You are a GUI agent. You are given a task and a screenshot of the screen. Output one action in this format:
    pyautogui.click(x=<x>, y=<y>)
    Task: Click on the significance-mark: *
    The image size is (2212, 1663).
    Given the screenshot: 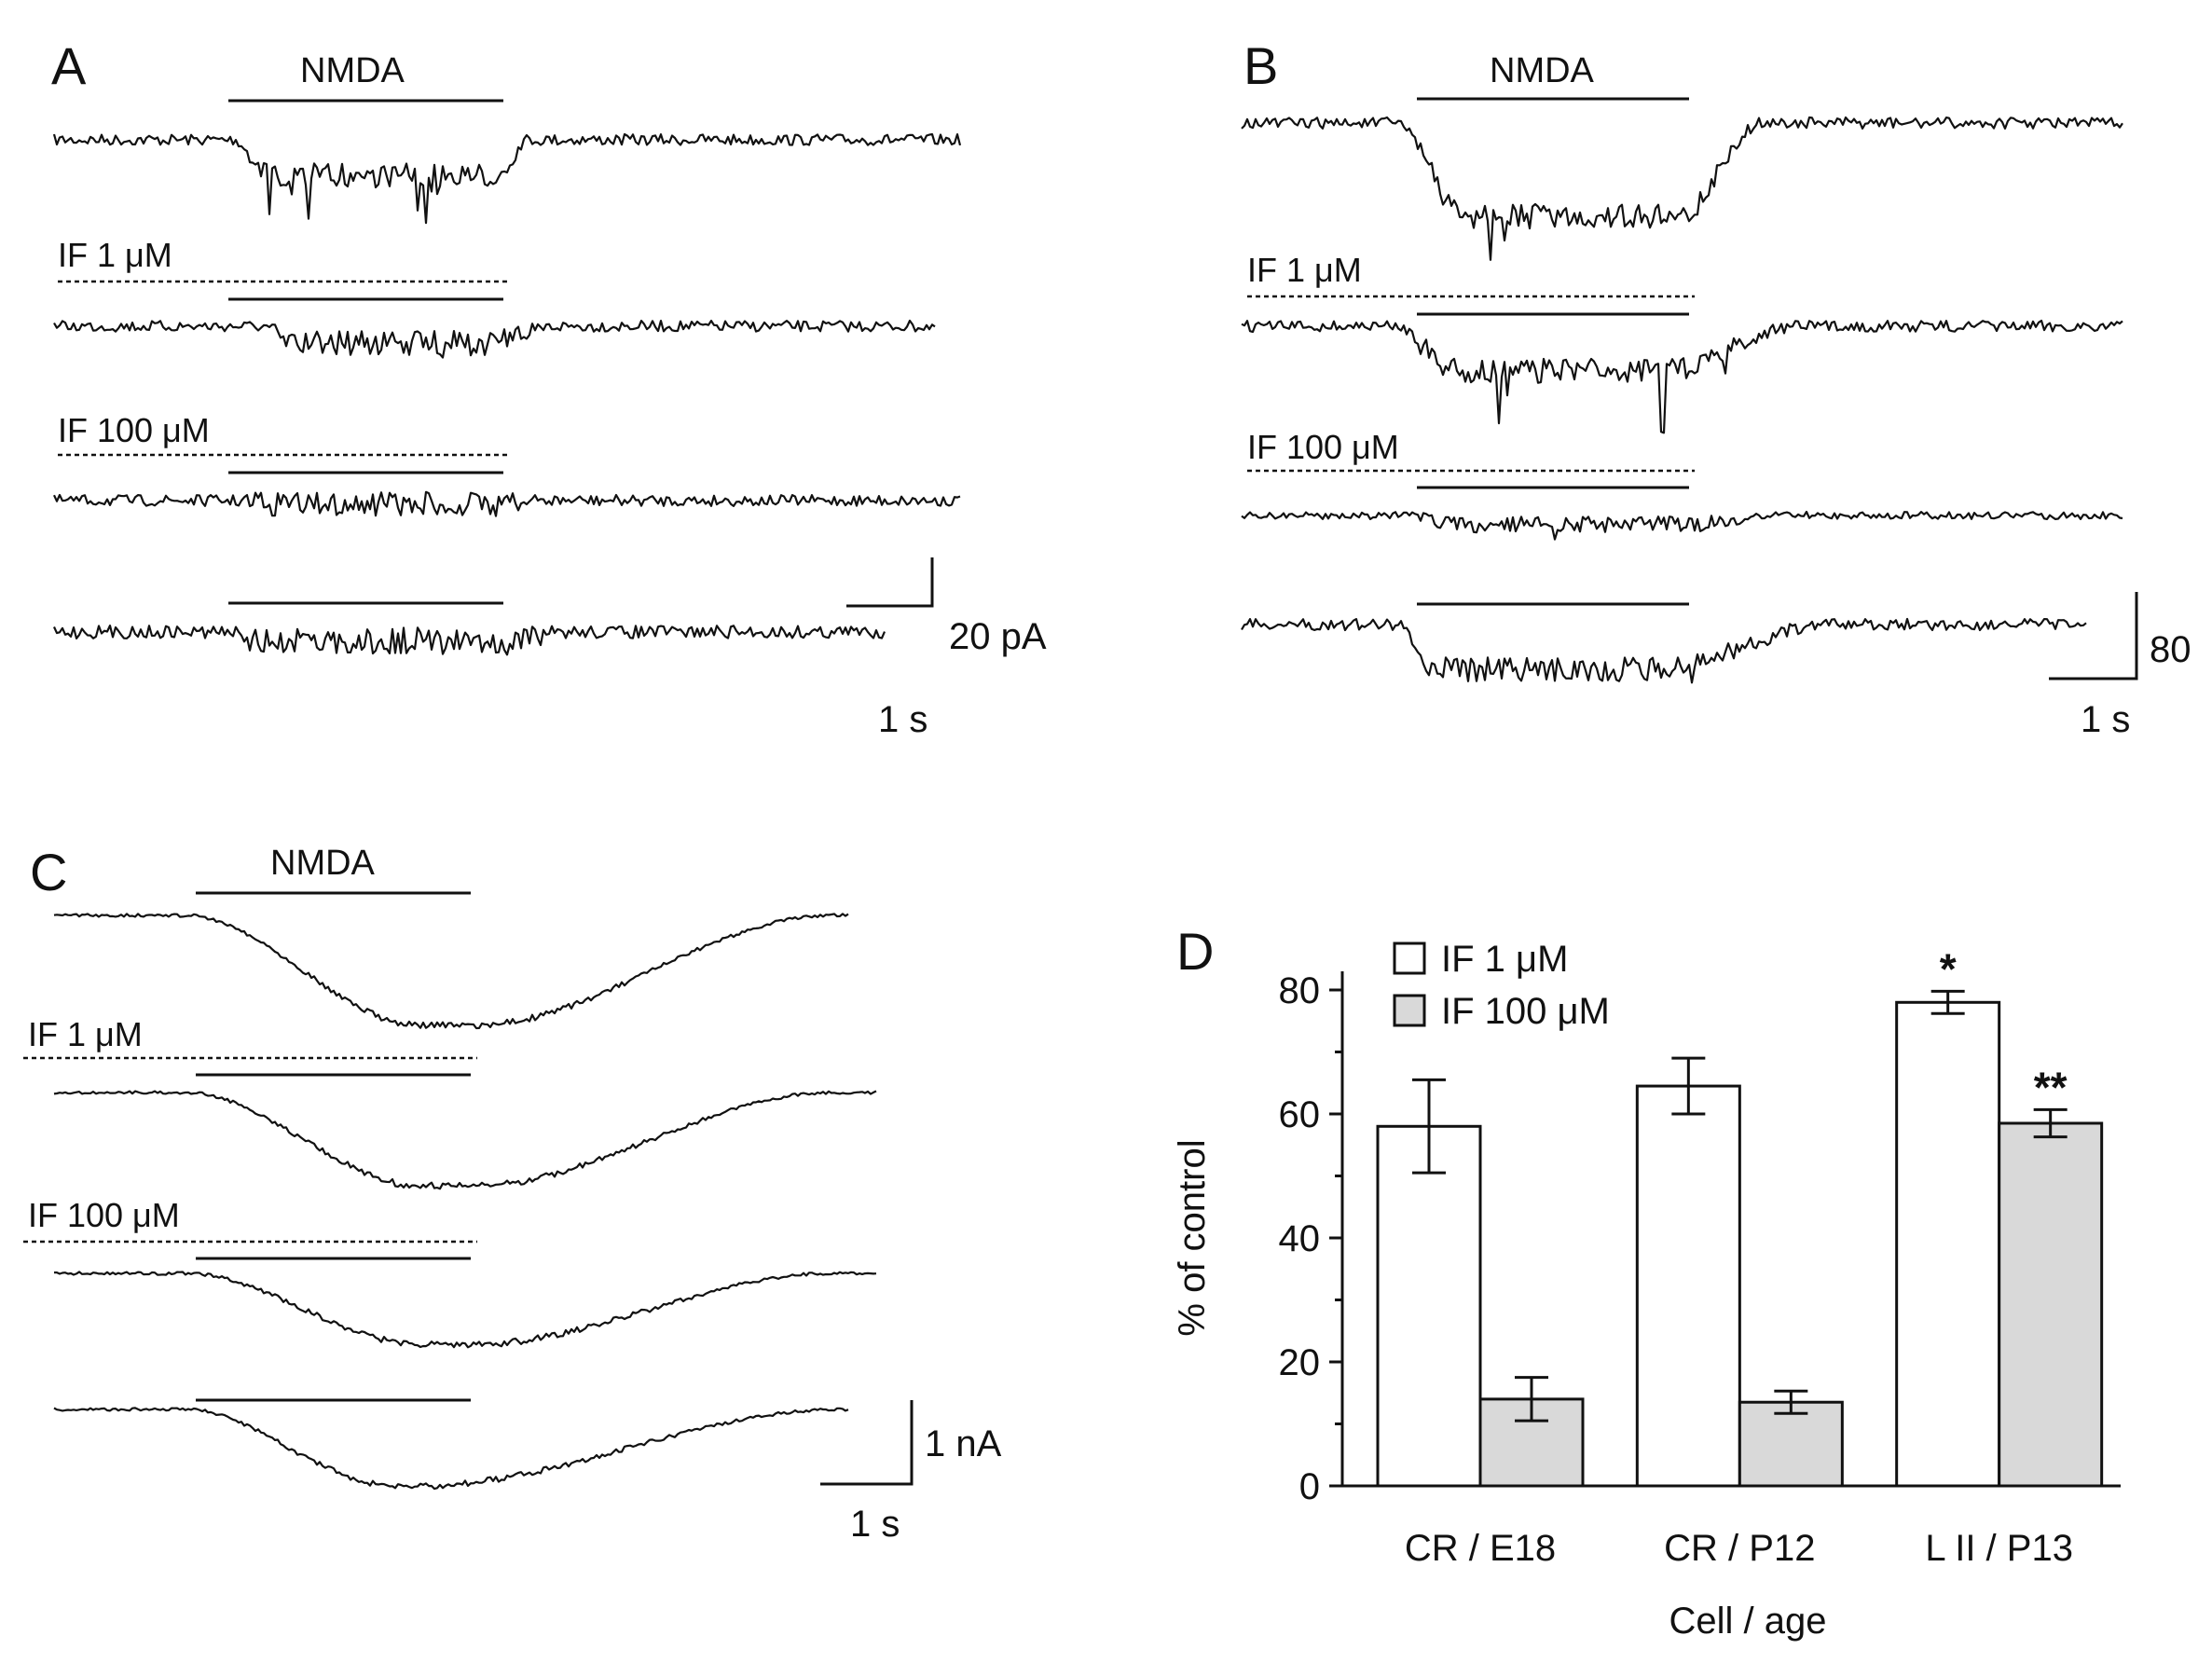 What is the action you would take?
    pyautogui.click(x=1949, y=969)
    